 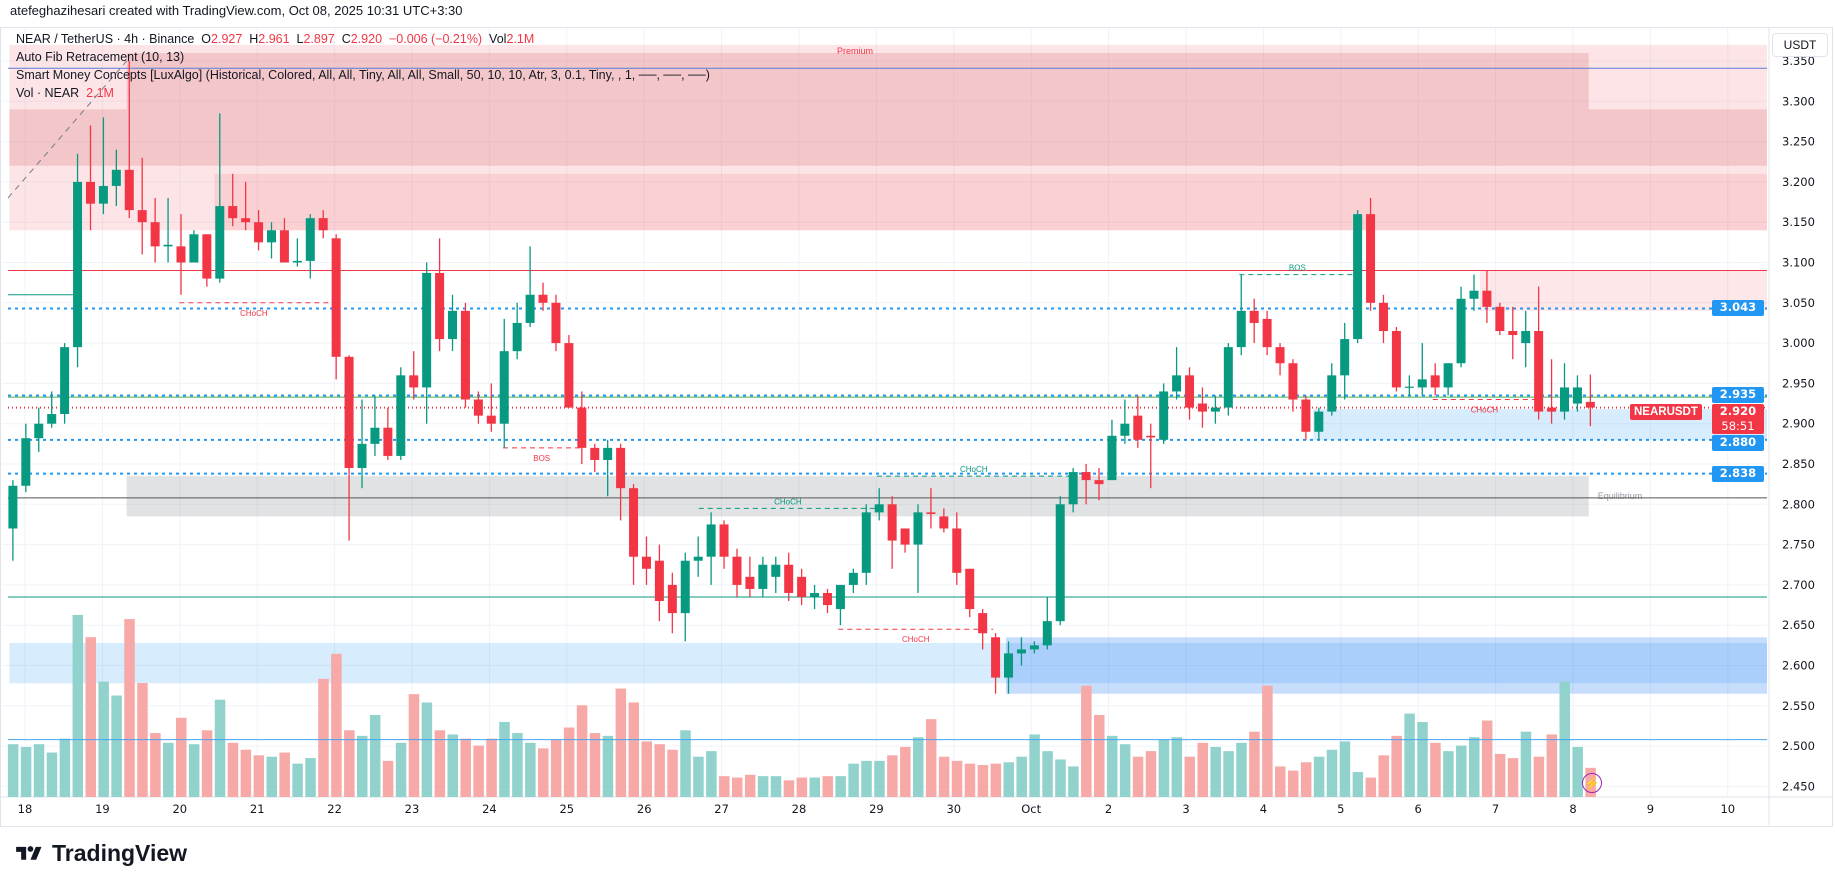 I want to click on date-tick-label: 21, so click(x=257, y=809).